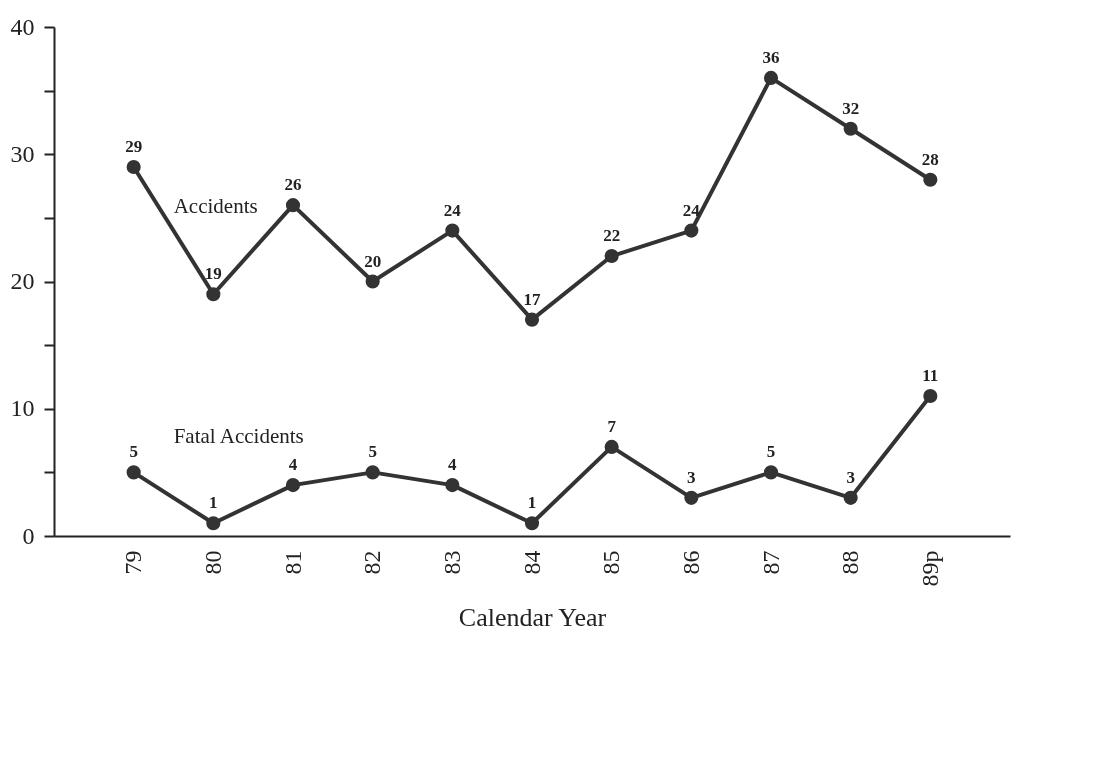  I want to click on y-tick-label: 10, so click(22, 408).